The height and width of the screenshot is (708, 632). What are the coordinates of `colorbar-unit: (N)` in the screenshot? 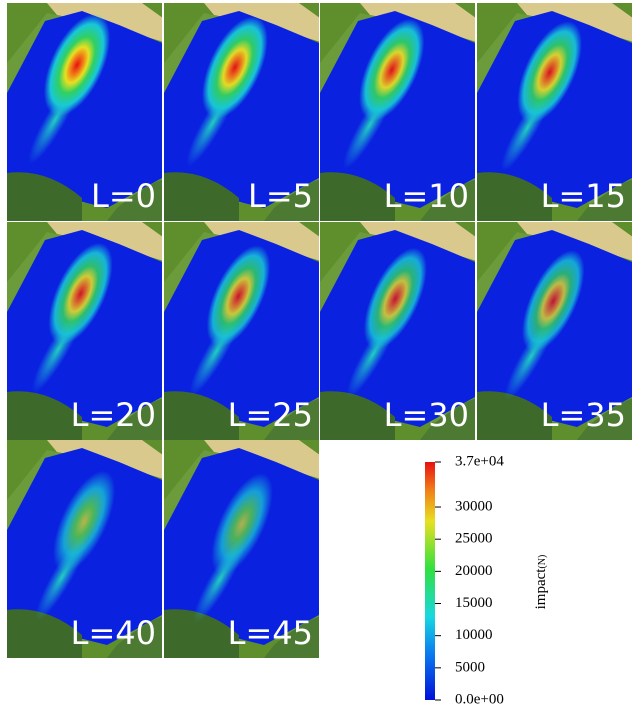 It's located at (542, 562).